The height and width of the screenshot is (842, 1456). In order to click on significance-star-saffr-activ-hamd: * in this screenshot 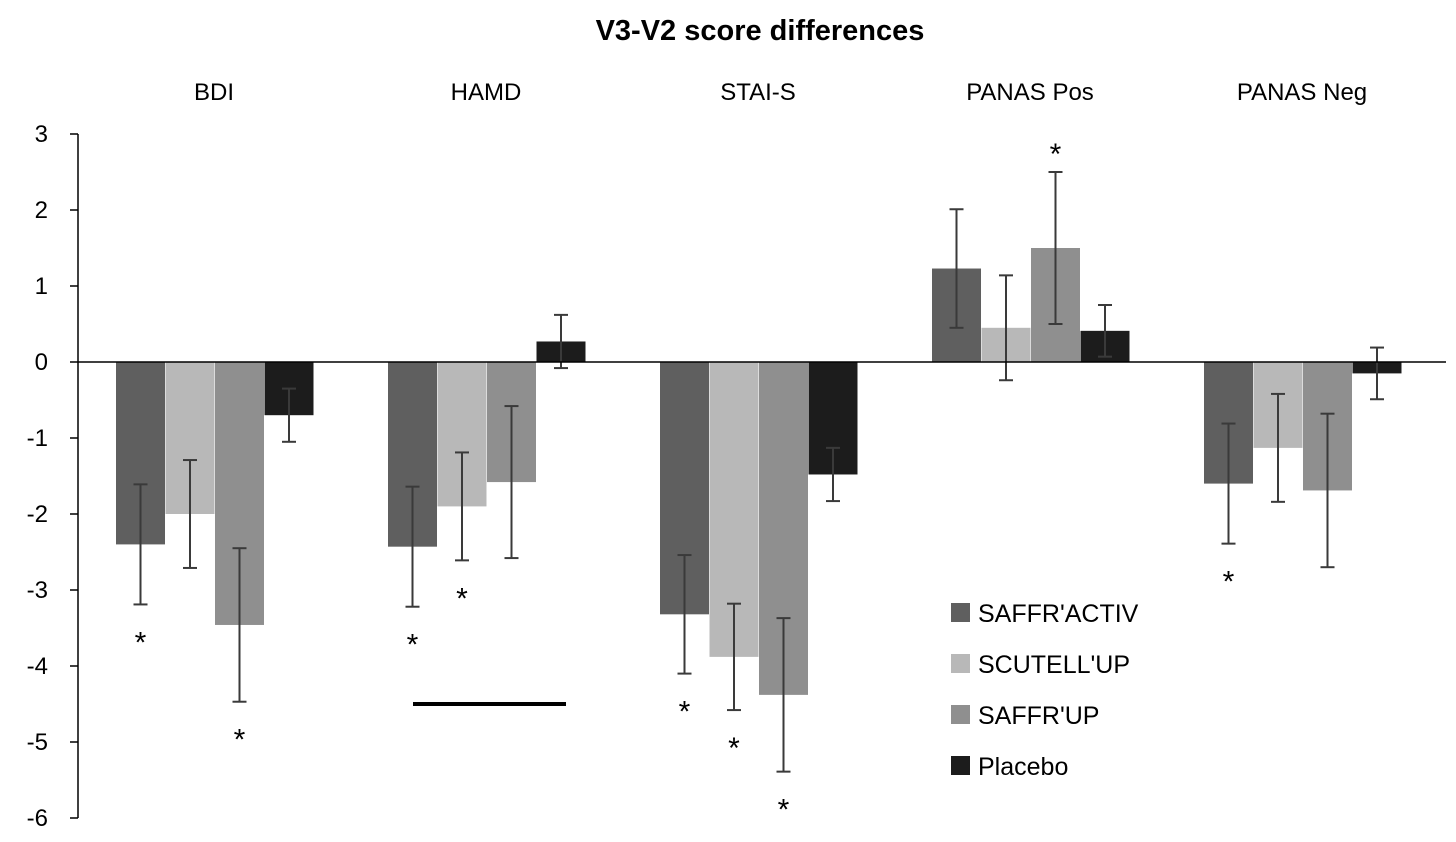, I will do `click(413, 645)`.